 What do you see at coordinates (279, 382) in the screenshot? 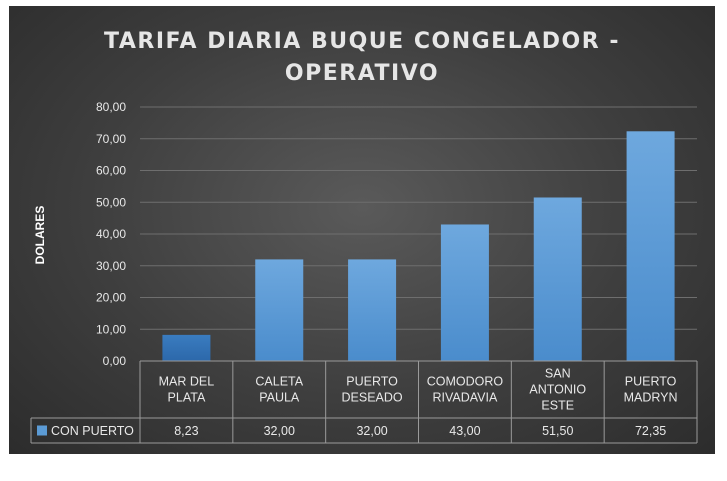
I see `category-label: CALETA` at bounding box center [279, 382].